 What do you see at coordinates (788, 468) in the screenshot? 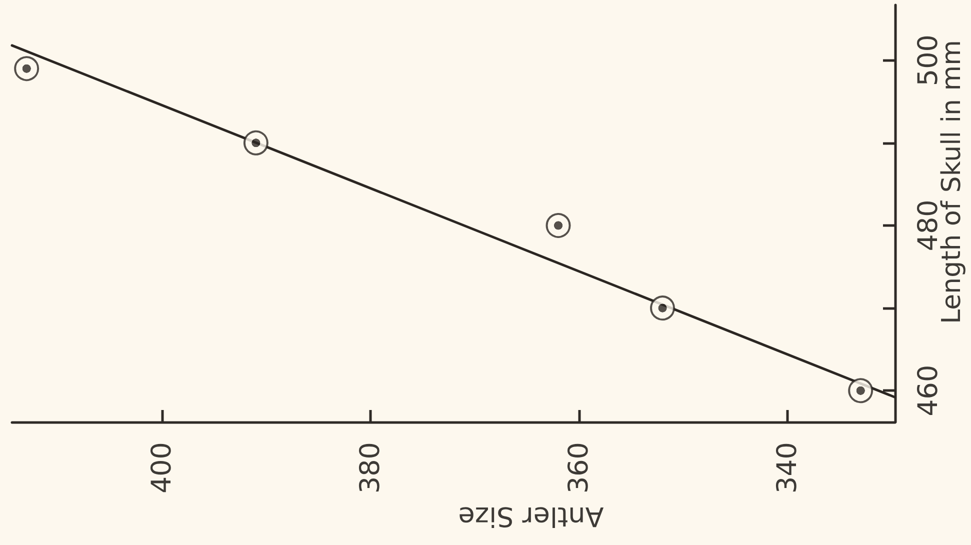
I see `x-tick-label: 340` at bounding box center [788, 468].